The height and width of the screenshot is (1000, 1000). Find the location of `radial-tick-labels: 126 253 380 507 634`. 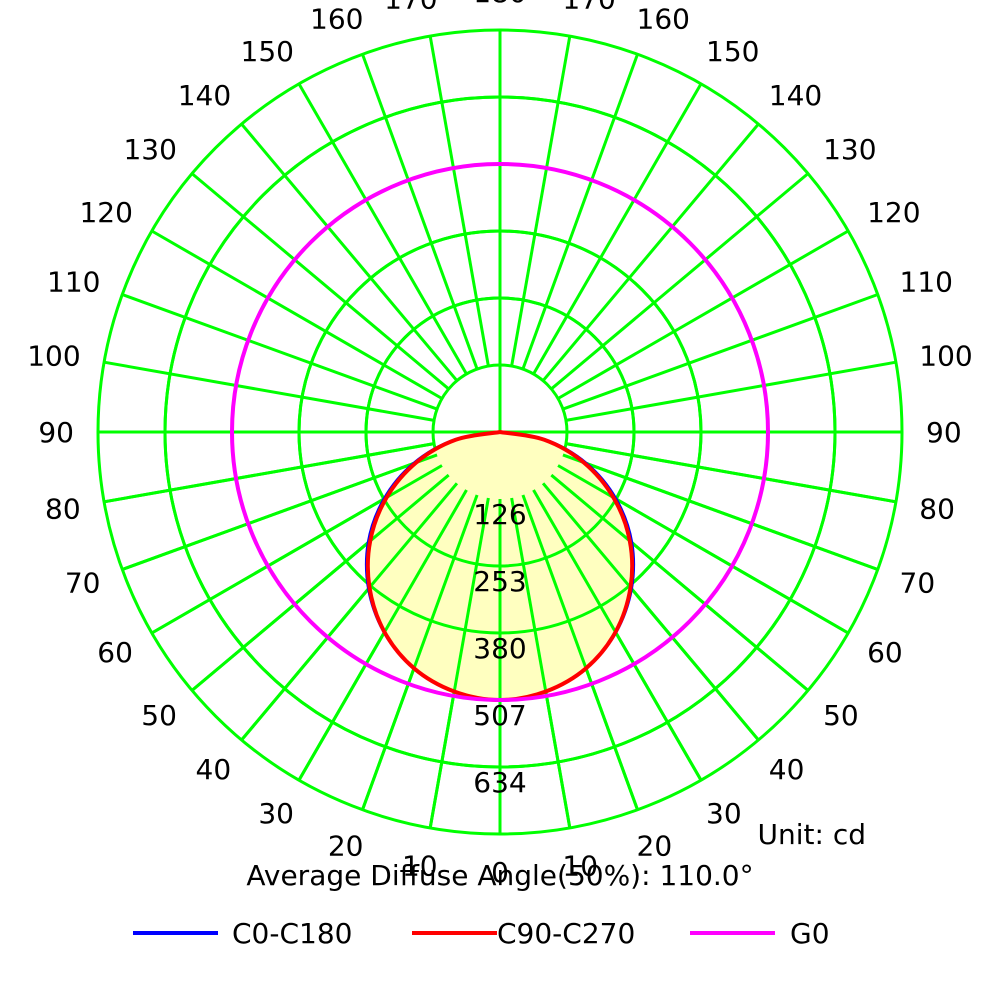

radial-tick-labels: 126 253 380 507 634 is located at coordinates (499, 648).